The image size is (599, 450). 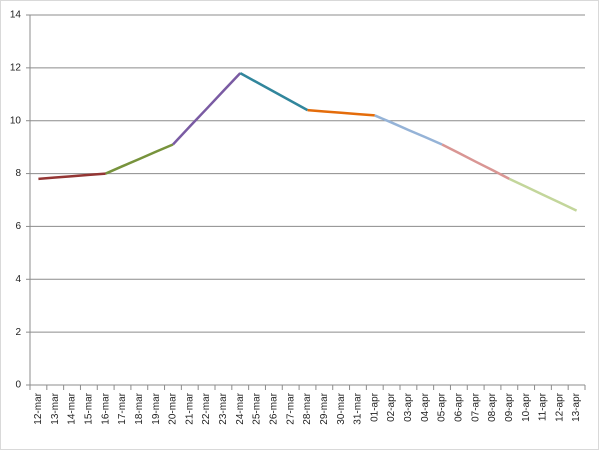 What do you see at coordinates (341, 408) in the screenshot?
I see `x-tick-label: 30-mar` at bounding box center [341, 408].